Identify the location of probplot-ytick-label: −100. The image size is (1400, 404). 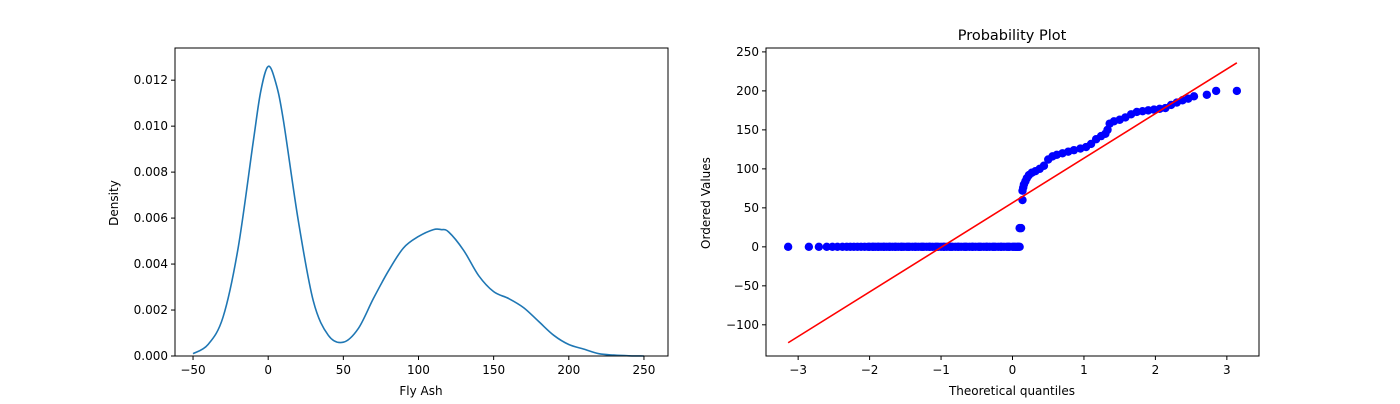
(742, 325).